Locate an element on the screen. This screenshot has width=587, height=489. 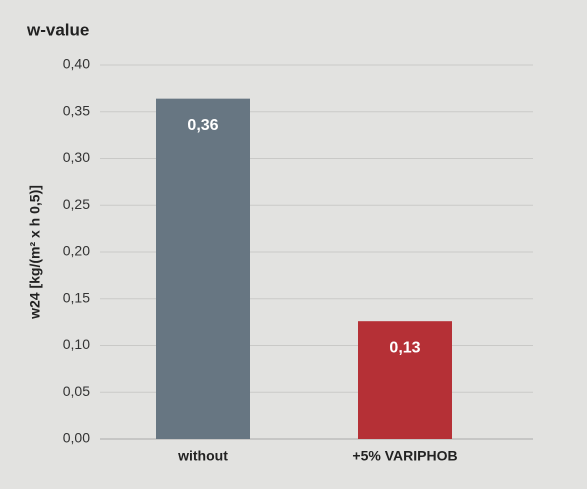
y-tick-label: 0,40 is located at coordinates (76, 64).